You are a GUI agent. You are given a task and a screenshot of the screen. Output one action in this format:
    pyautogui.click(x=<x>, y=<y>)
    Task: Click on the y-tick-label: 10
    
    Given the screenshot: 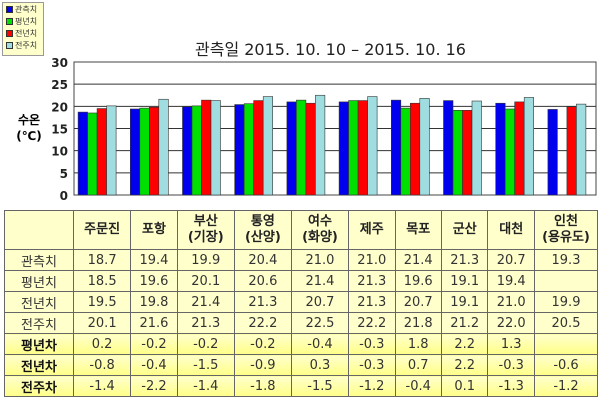 What is the action you would take?
    pyautogui.click(x=59, y=152)
    